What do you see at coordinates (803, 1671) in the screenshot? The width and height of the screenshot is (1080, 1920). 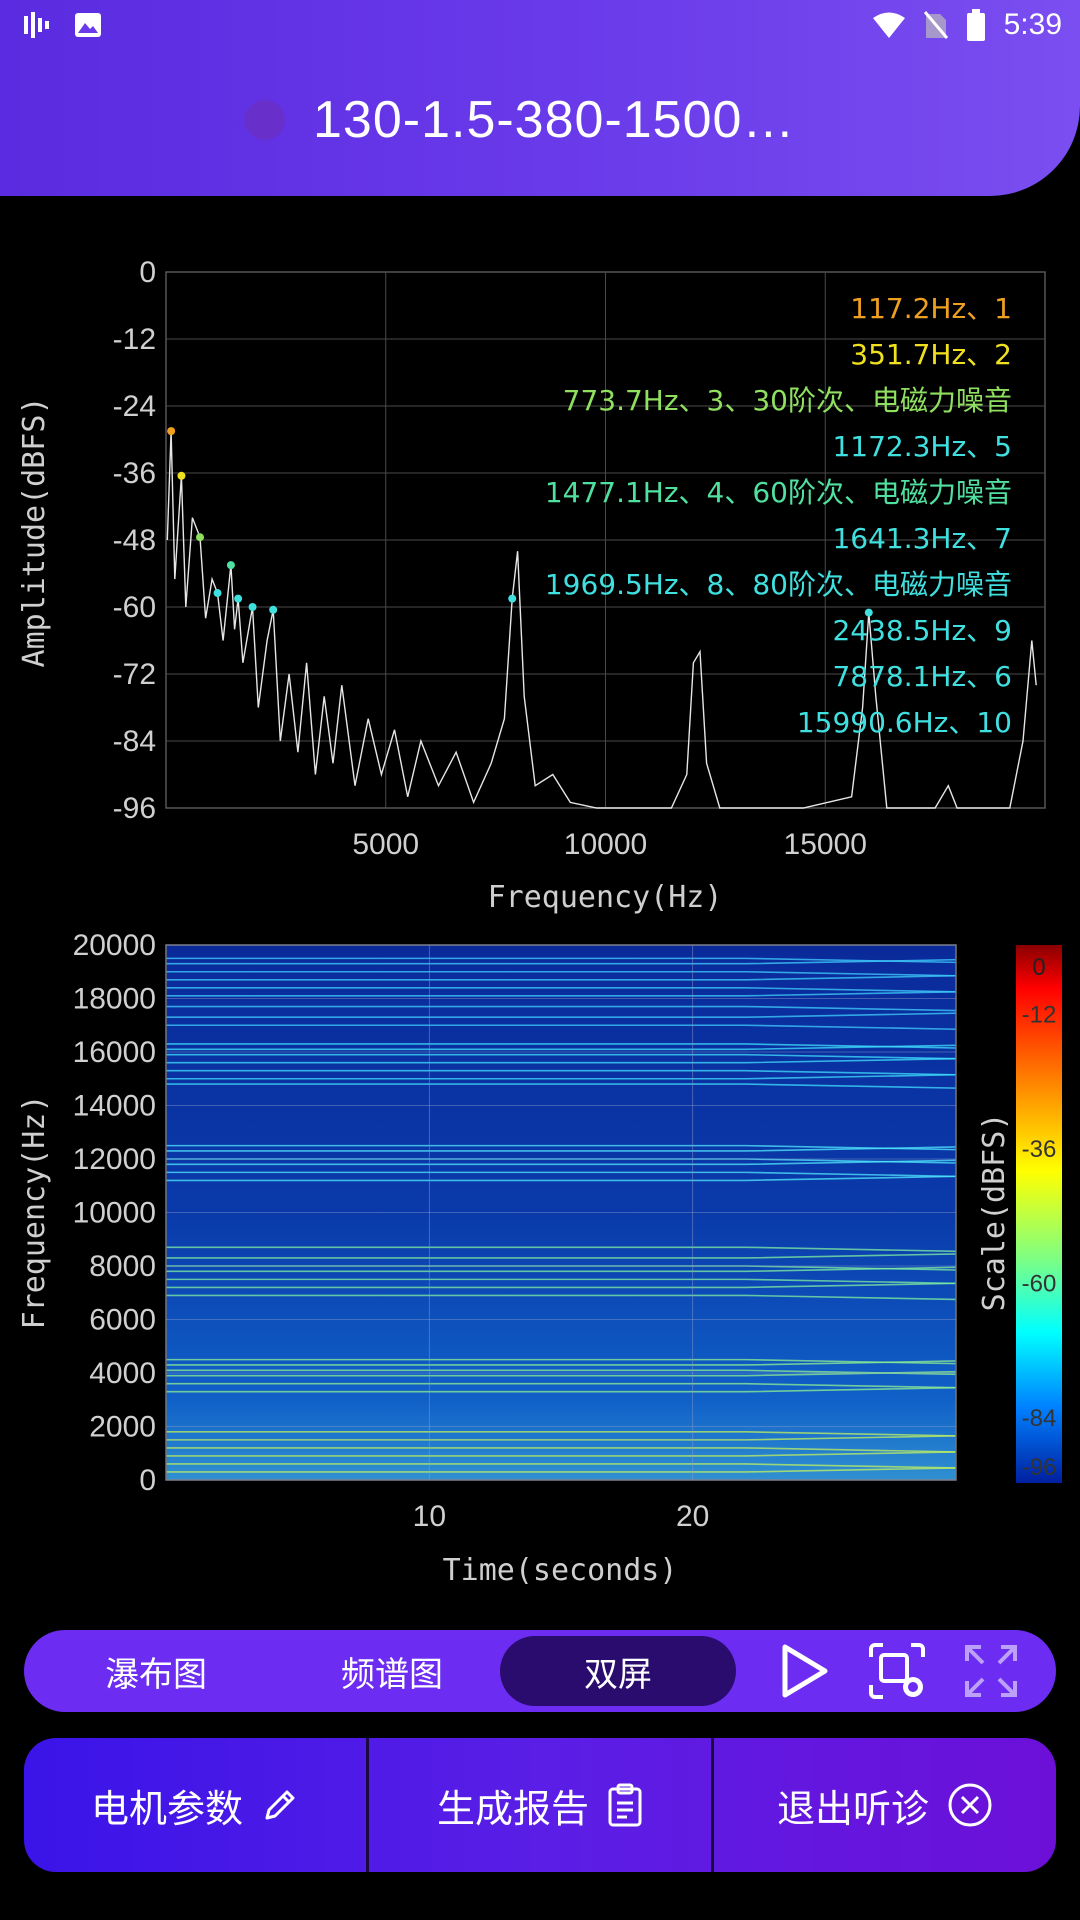 I see `play-icon` at bounding box center [803, 1671].